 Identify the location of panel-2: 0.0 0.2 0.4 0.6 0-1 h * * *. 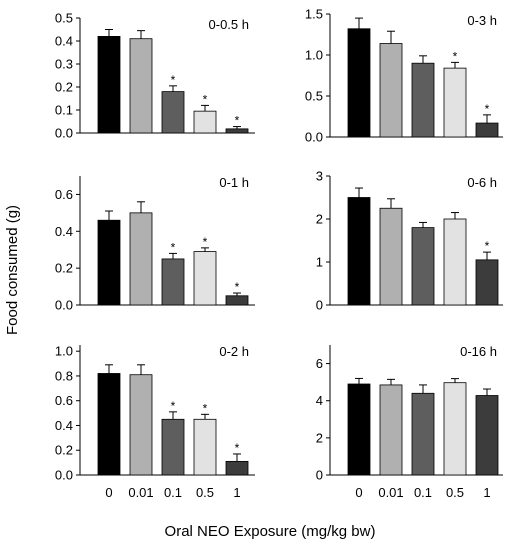
(155, 244).